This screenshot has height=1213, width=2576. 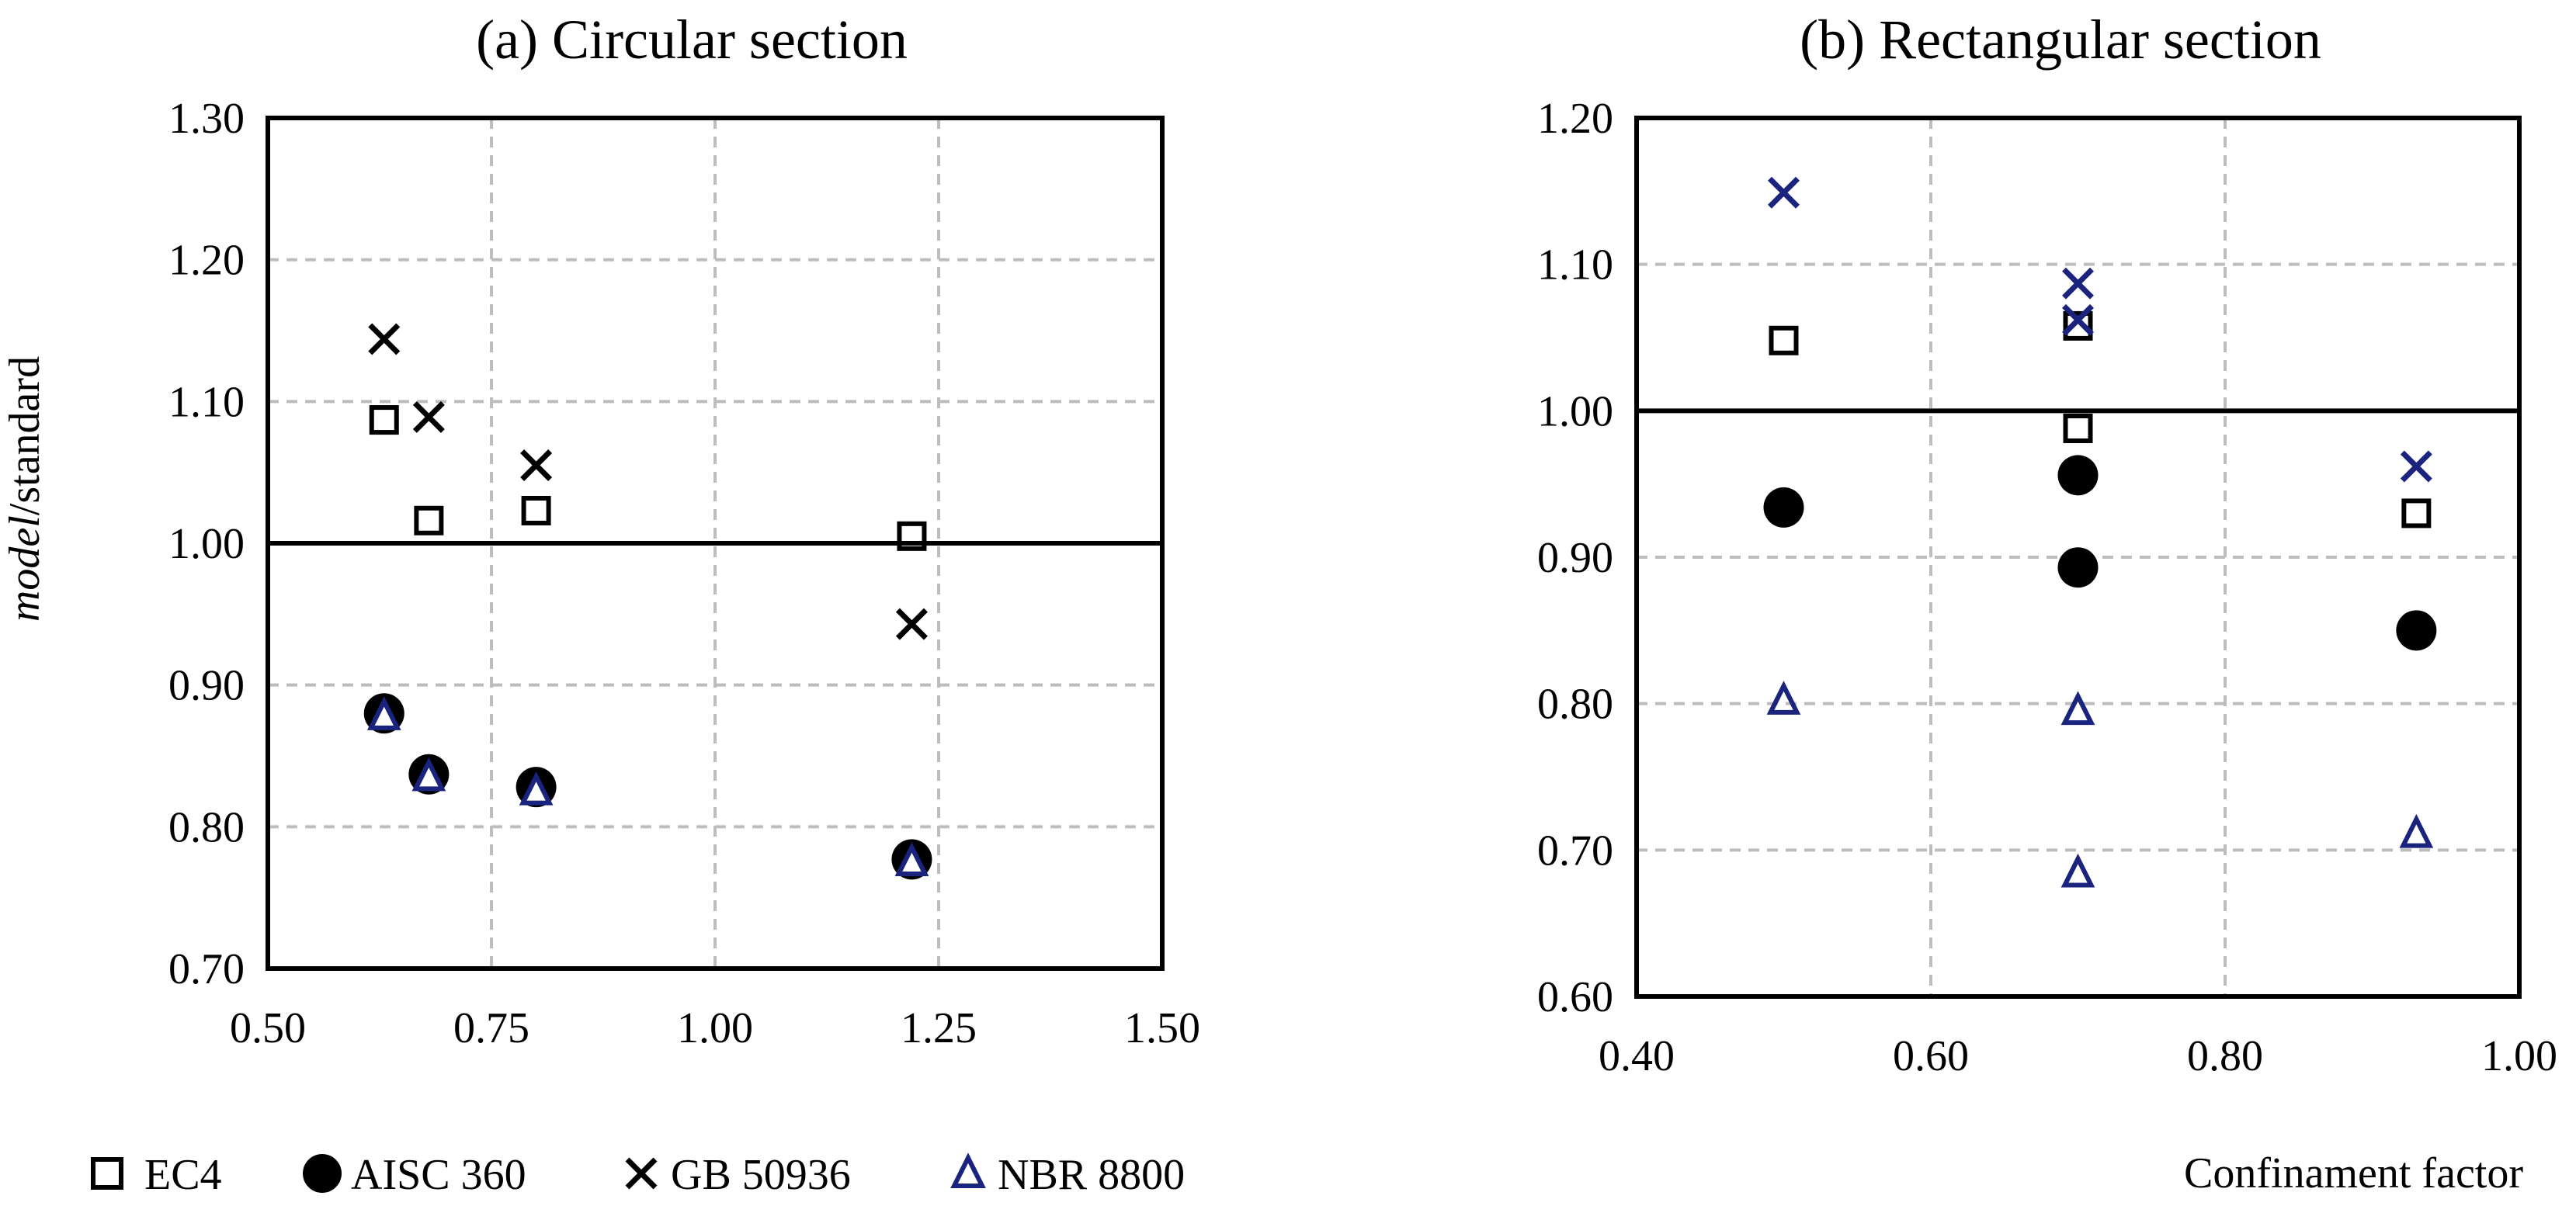 What do you see at coordinates (438, 1175) in the screenshot?
I see `legend-label-aisc: AISC 360` at bounding box center [438, 1175].